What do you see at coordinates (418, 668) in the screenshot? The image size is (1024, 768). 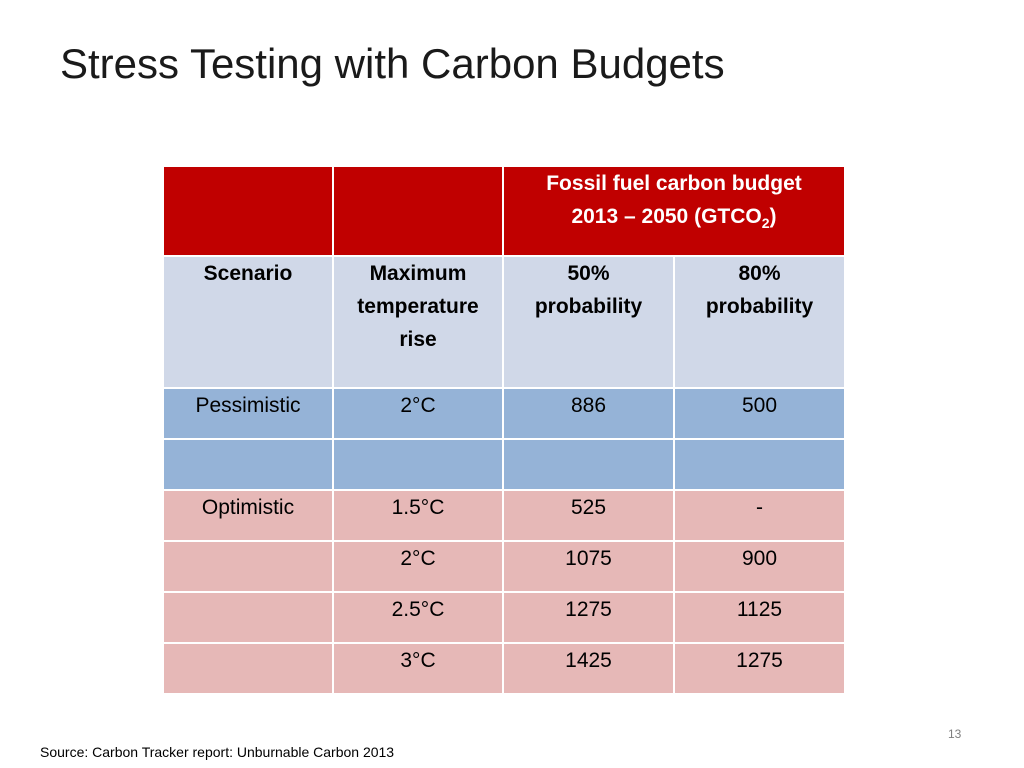 I see `table-cell: 3°C` at bounding box center [418, 668].